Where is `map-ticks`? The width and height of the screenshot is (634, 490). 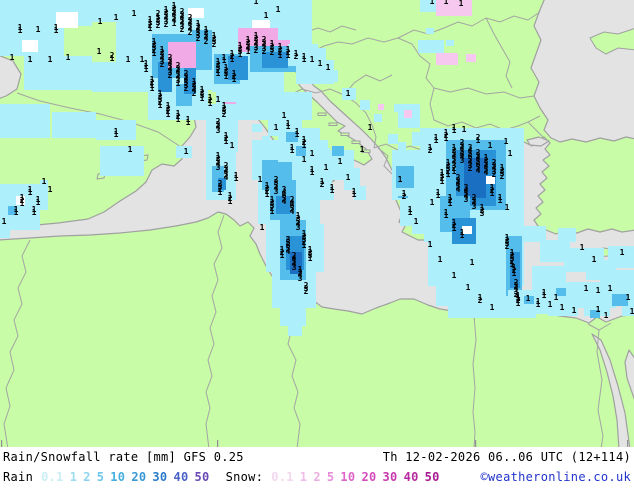
map-ticks is located at coordinates (315, 443).